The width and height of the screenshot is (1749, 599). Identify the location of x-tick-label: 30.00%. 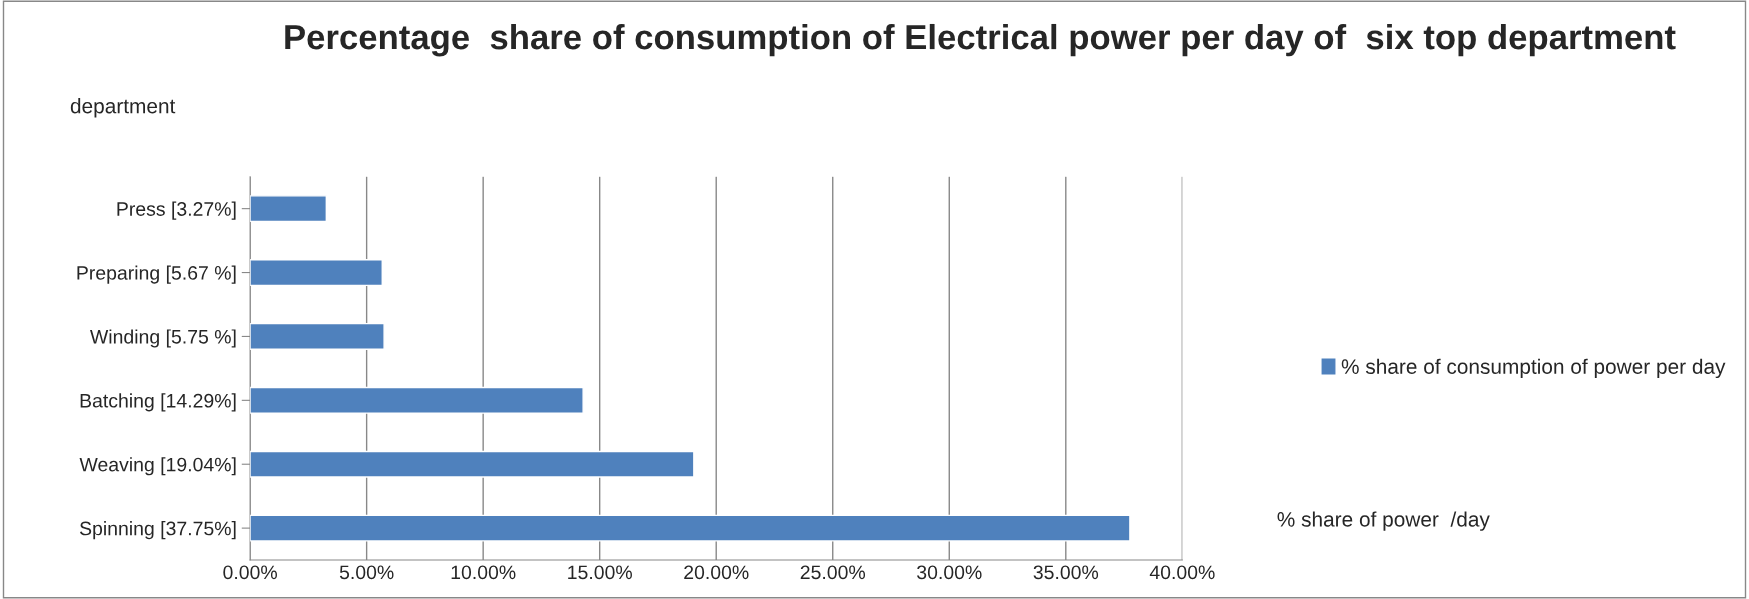
(949, 572).